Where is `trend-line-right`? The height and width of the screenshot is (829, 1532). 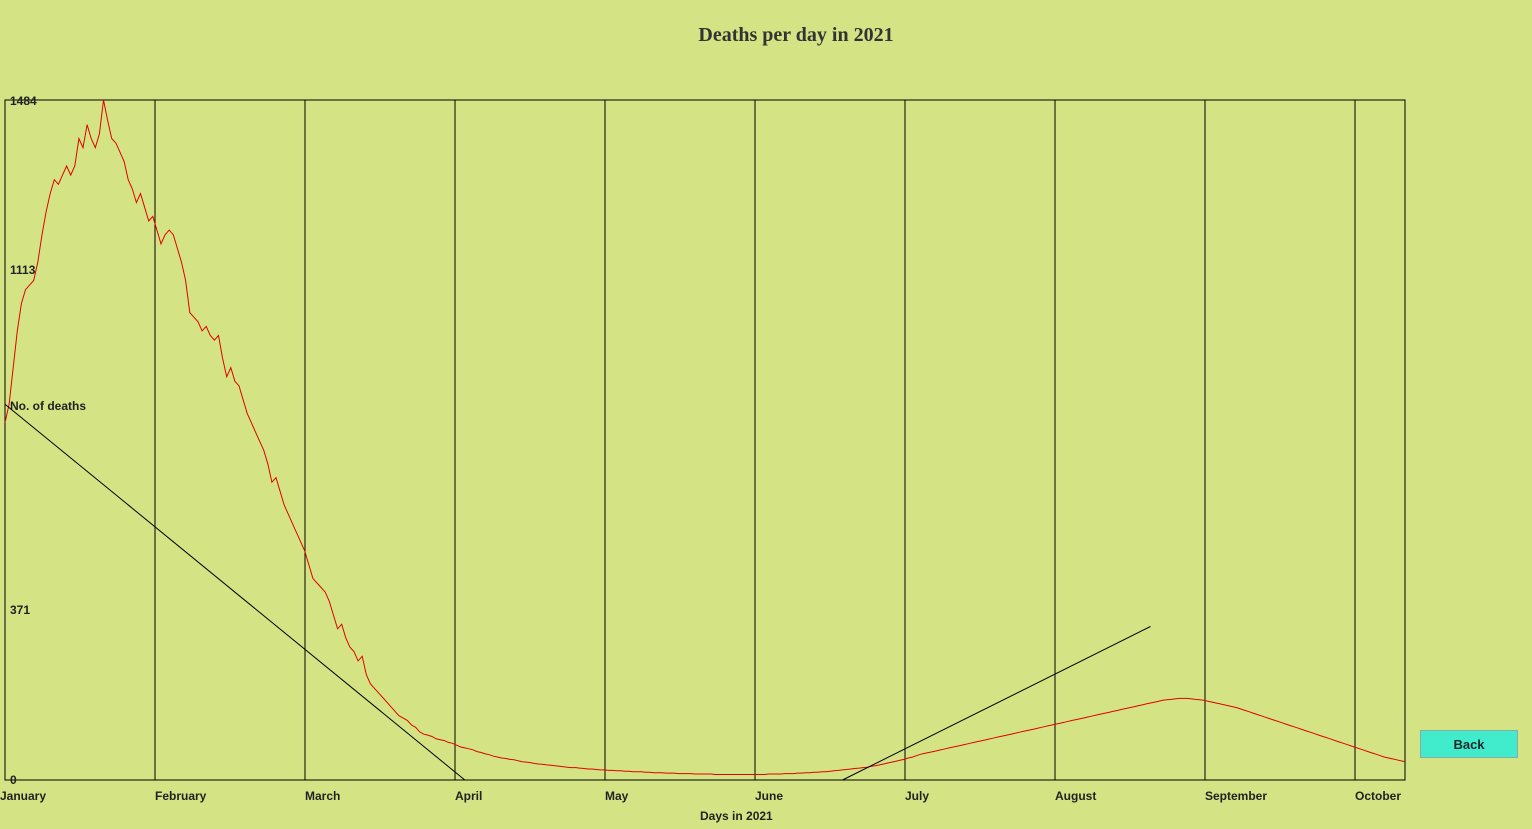
trend-line-right is located at coordinates (996, 703).